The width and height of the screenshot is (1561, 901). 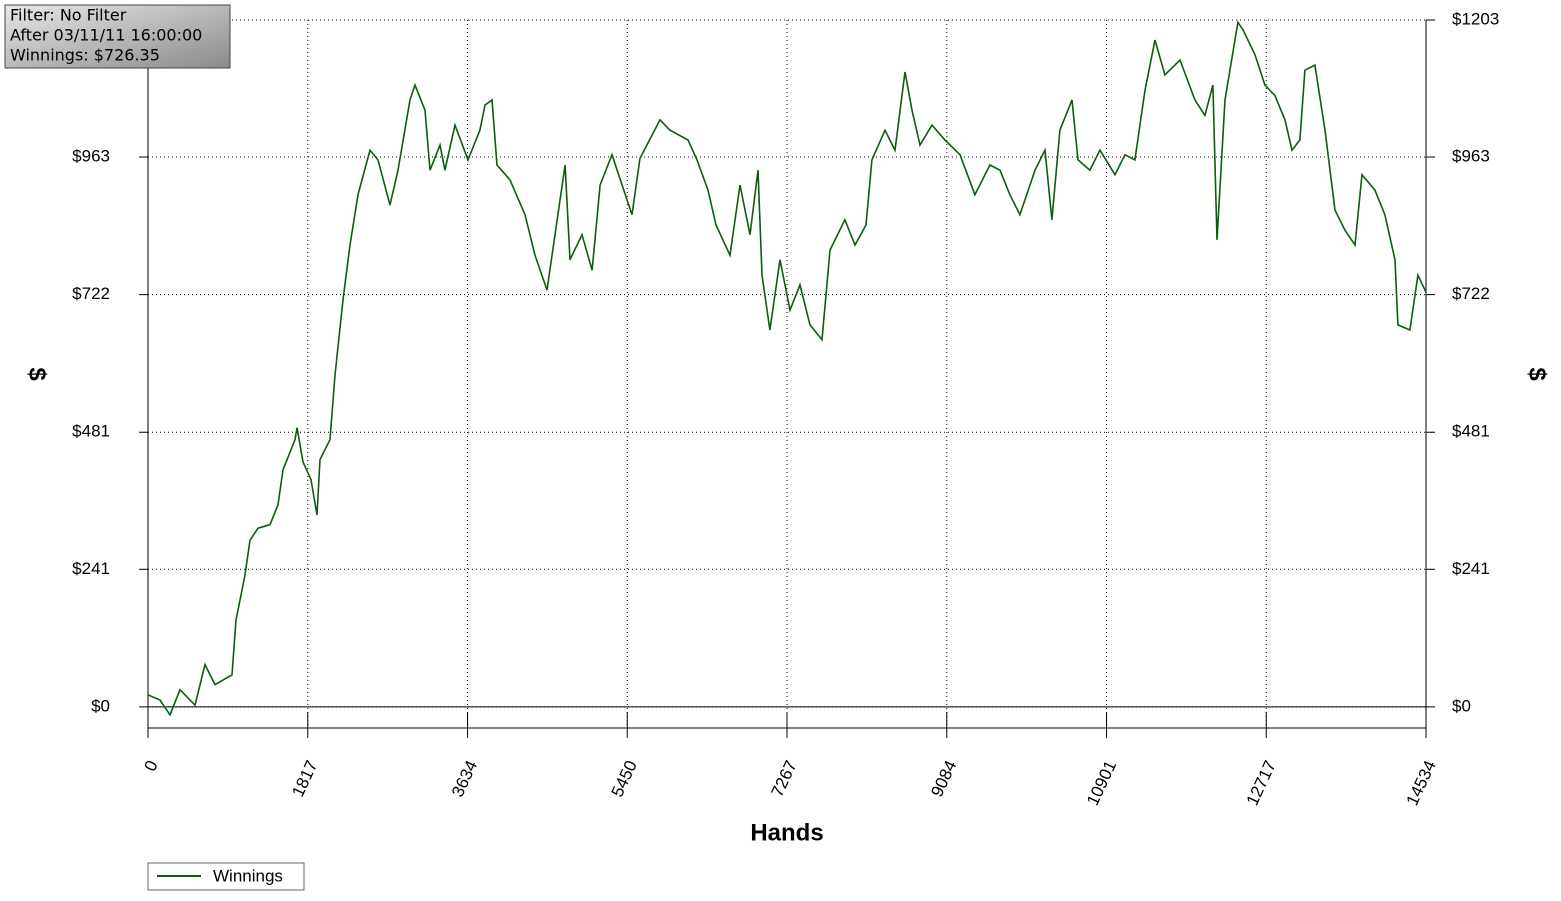 I want to click on x-tick-label: 10901, so click(x=1101, y=783).